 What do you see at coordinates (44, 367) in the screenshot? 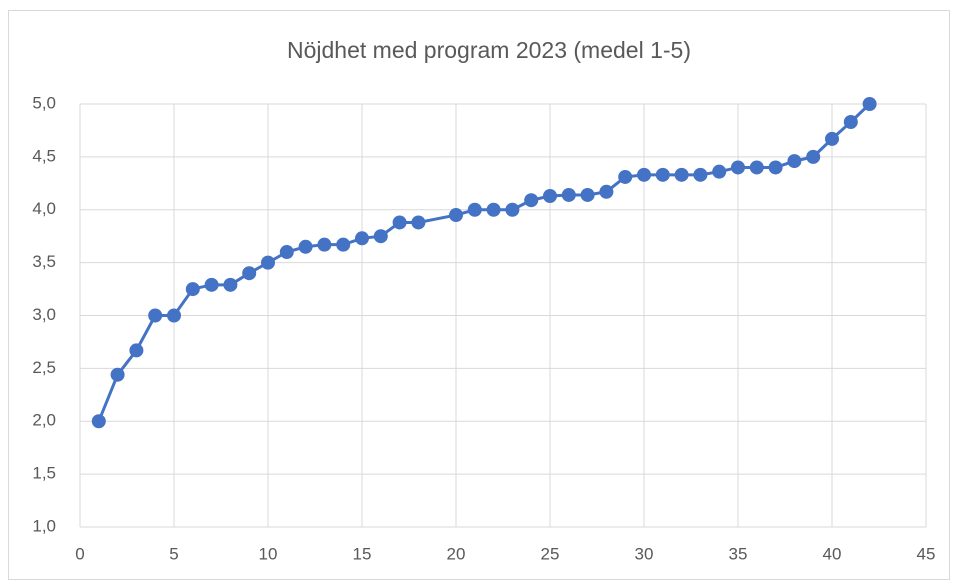
I see `y-tick-label: 2,5` at bounding box center [44, 367].